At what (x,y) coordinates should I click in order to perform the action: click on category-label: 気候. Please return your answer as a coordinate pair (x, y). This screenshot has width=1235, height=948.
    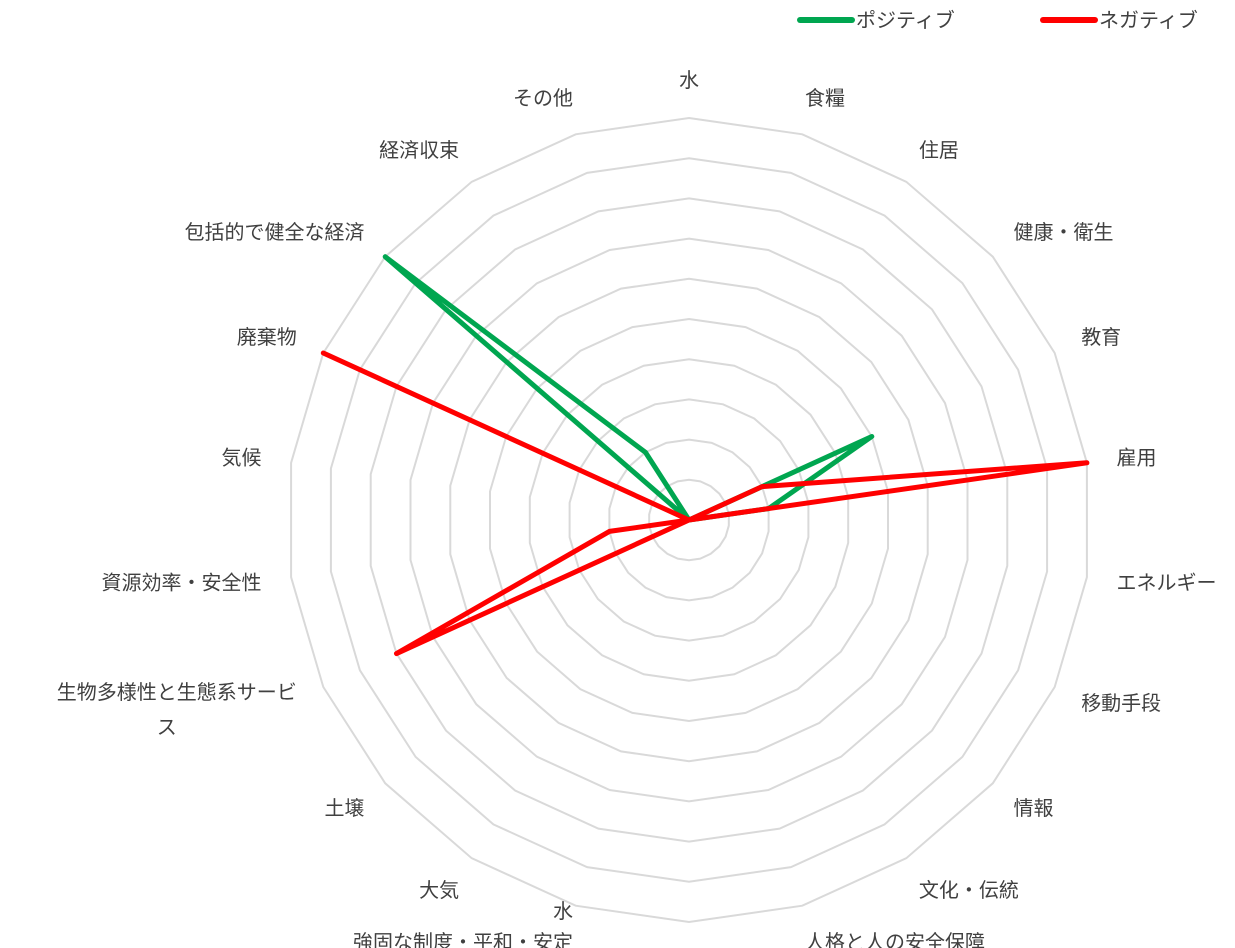
    Looking at the image, I should click on (242, 457).